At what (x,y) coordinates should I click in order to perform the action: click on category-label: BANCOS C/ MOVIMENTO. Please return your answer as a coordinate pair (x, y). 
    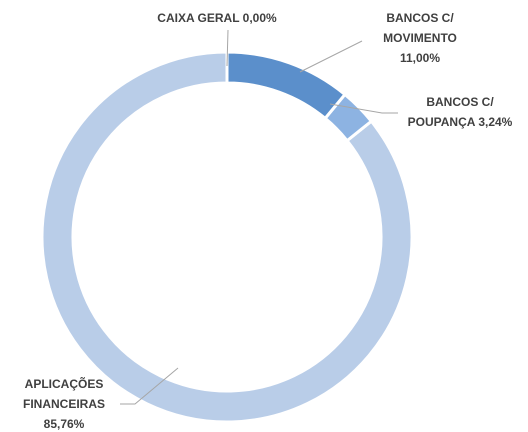
    Looking at the image, I should click on (420, 28).